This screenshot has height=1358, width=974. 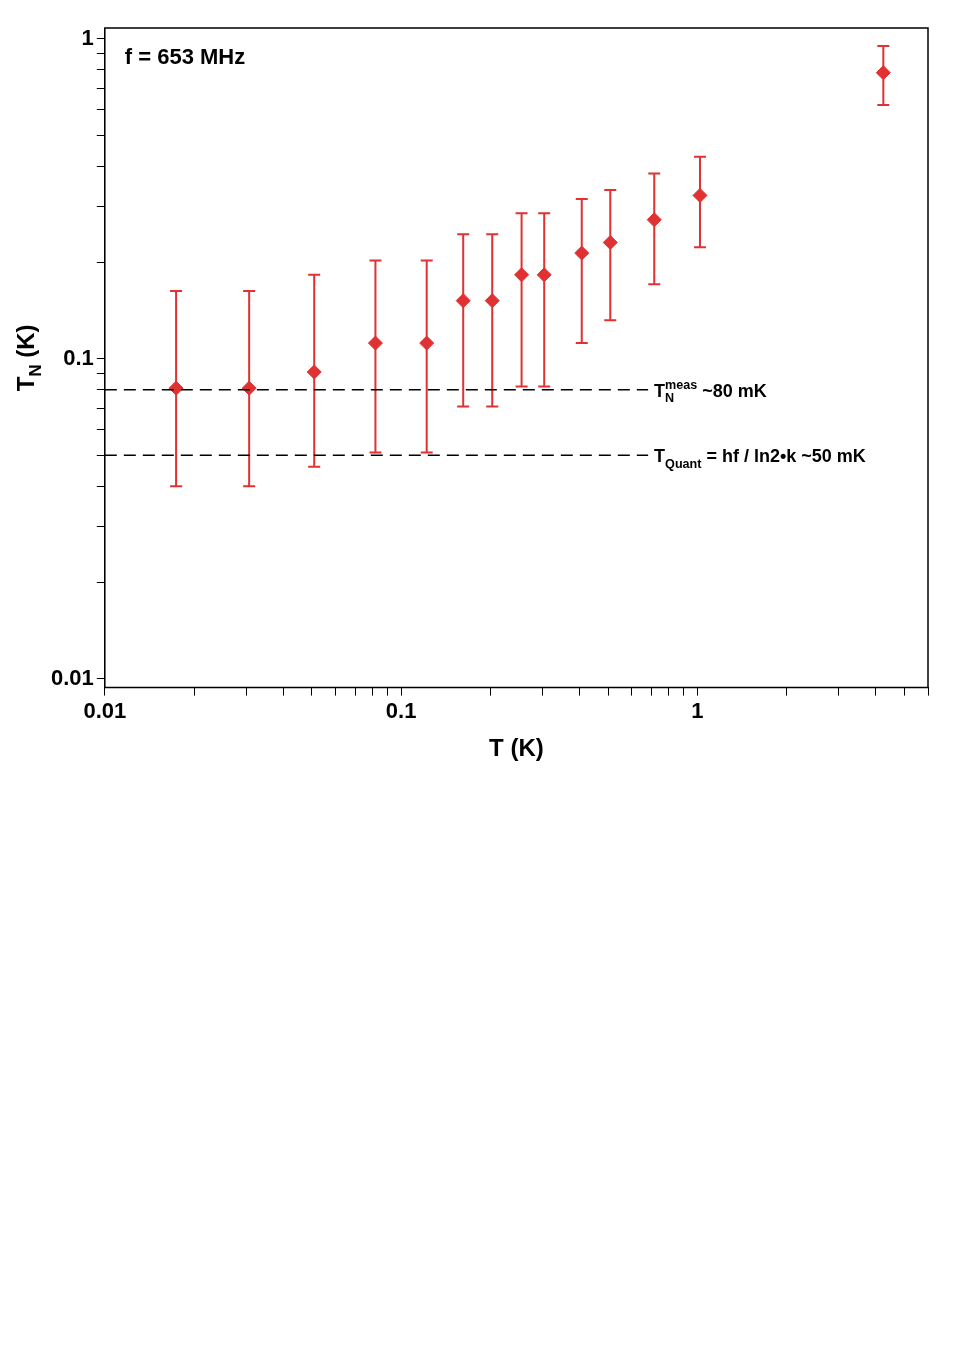 I want to click on x-tick-label: 0.01, so click(x=105, y=710).